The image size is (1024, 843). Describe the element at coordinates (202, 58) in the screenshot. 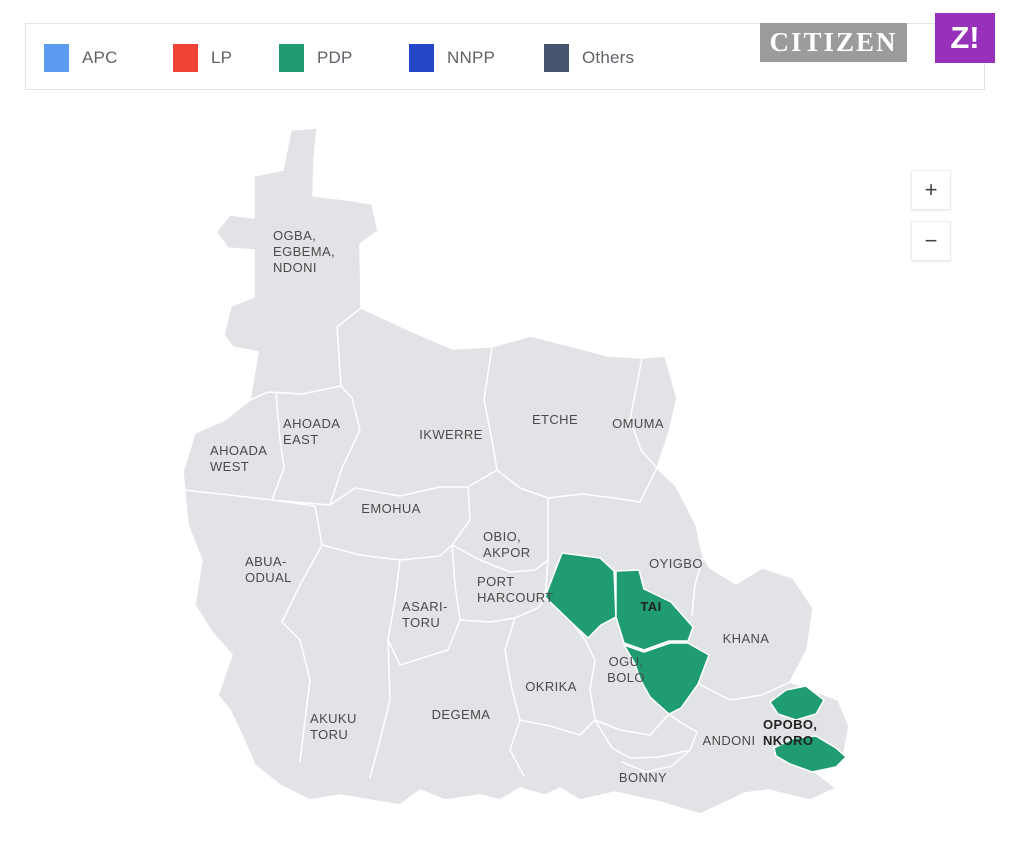

I see `legend-item-lp: LP` at that location.